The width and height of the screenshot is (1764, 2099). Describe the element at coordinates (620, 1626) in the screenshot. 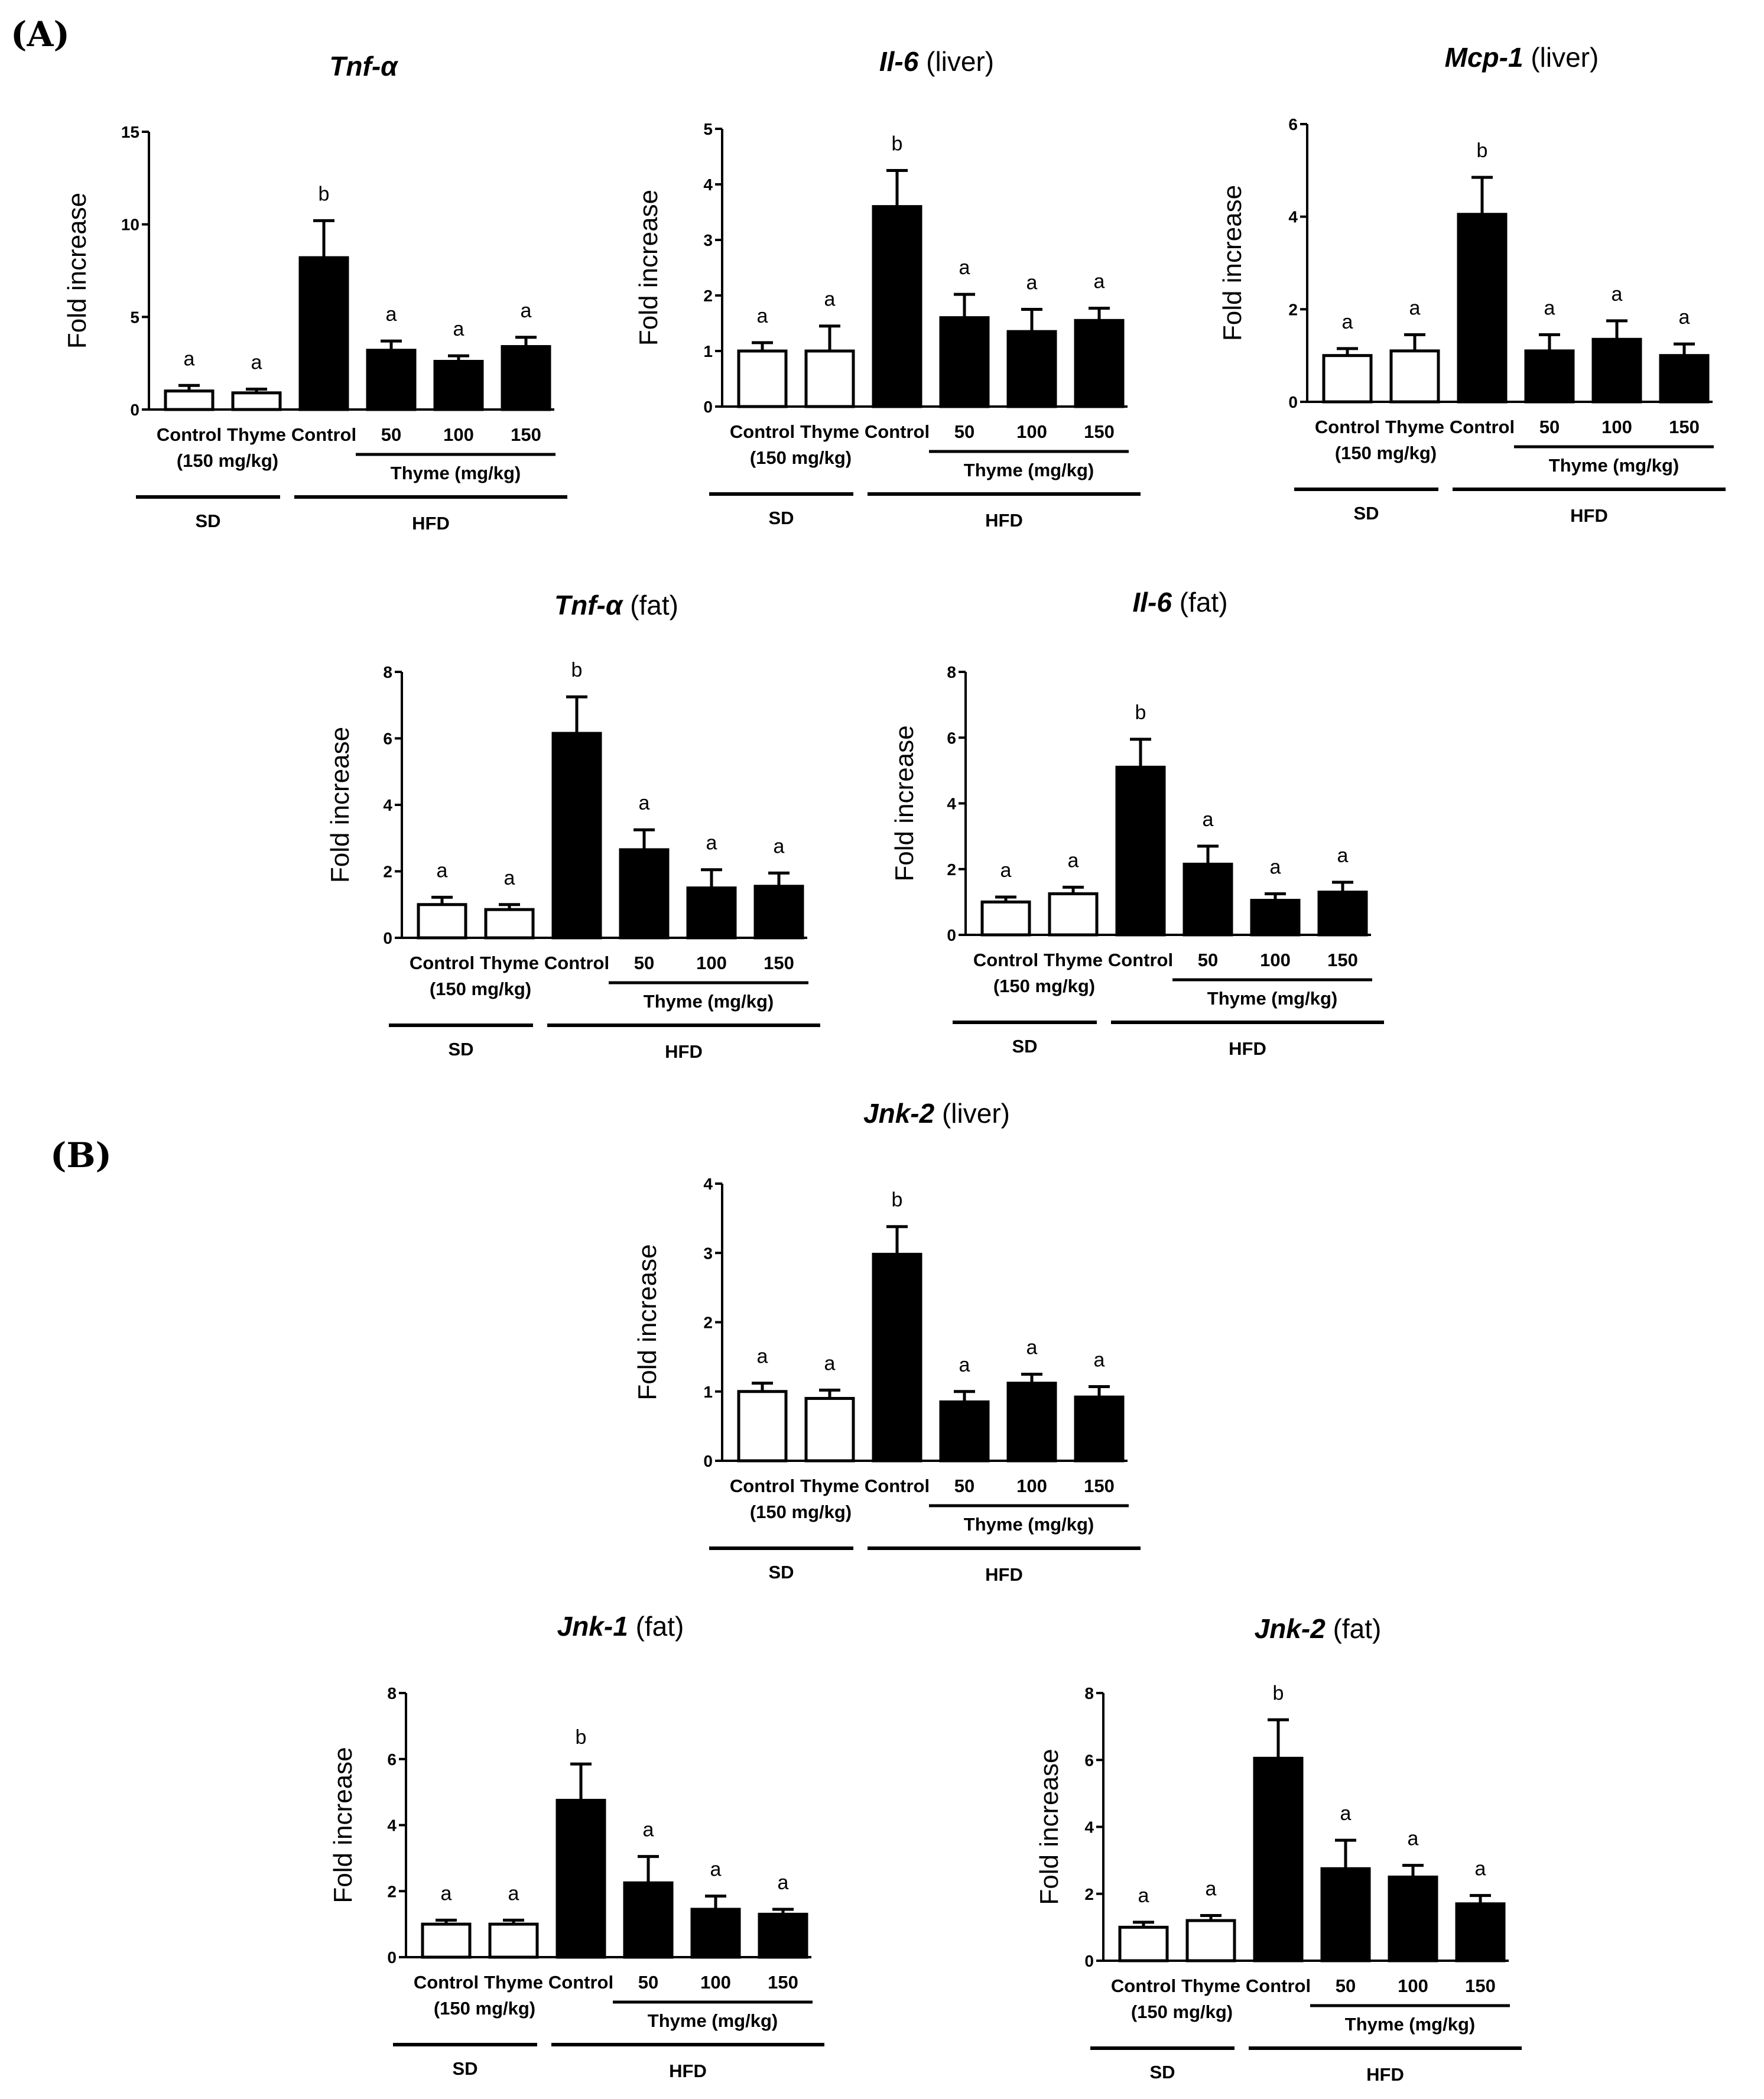

I see `chart-title: Jnk-1 (fat)` at that location.